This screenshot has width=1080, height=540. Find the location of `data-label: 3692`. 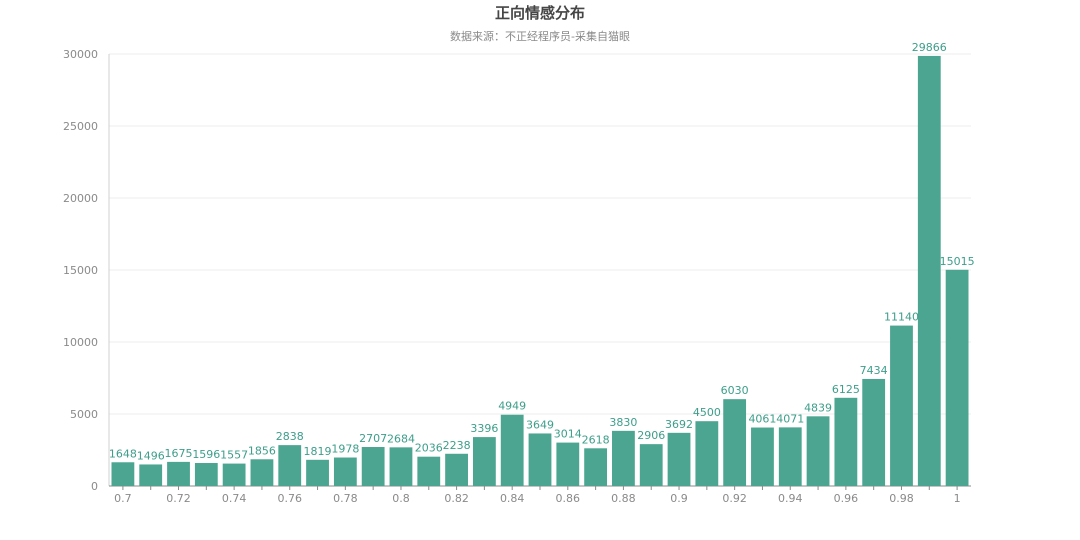

data-label: 3692 is located at coordinates (679, 424).